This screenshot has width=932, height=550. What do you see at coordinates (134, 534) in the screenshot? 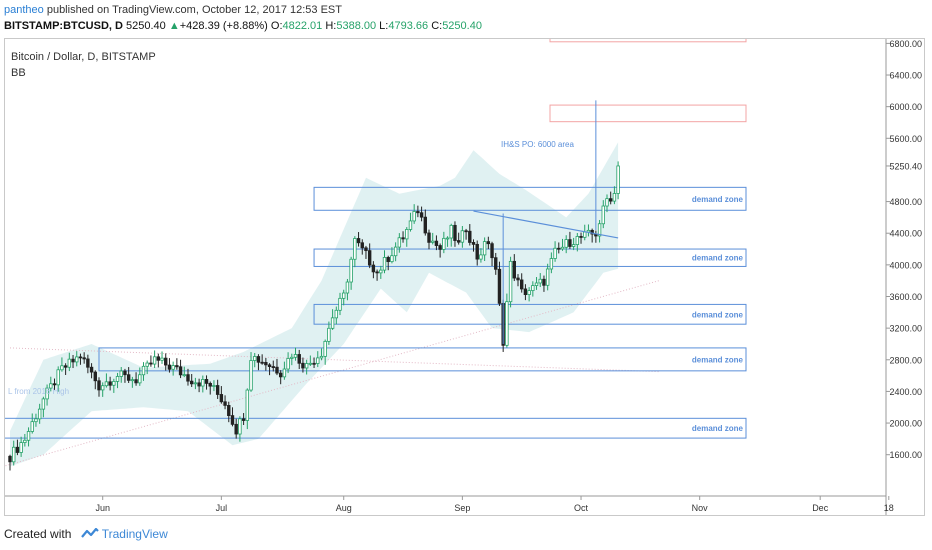
I see `tradingview-brand: TradingView` at bounding box center [134, 534].